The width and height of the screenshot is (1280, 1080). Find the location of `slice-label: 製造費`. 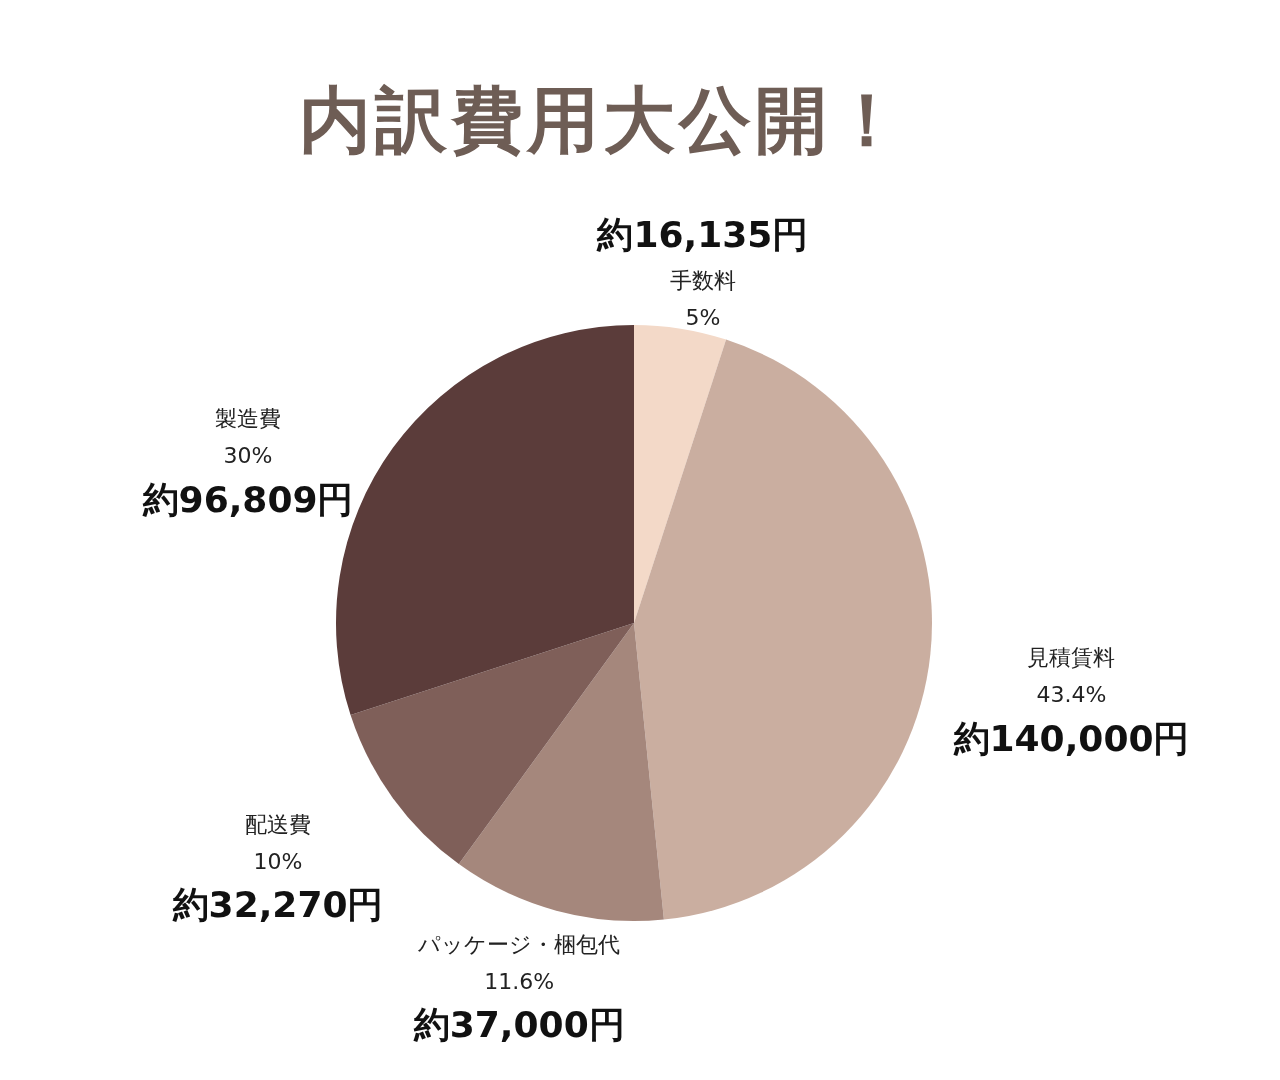

slice-label: 製造費 is located at coordinates (248, 418).